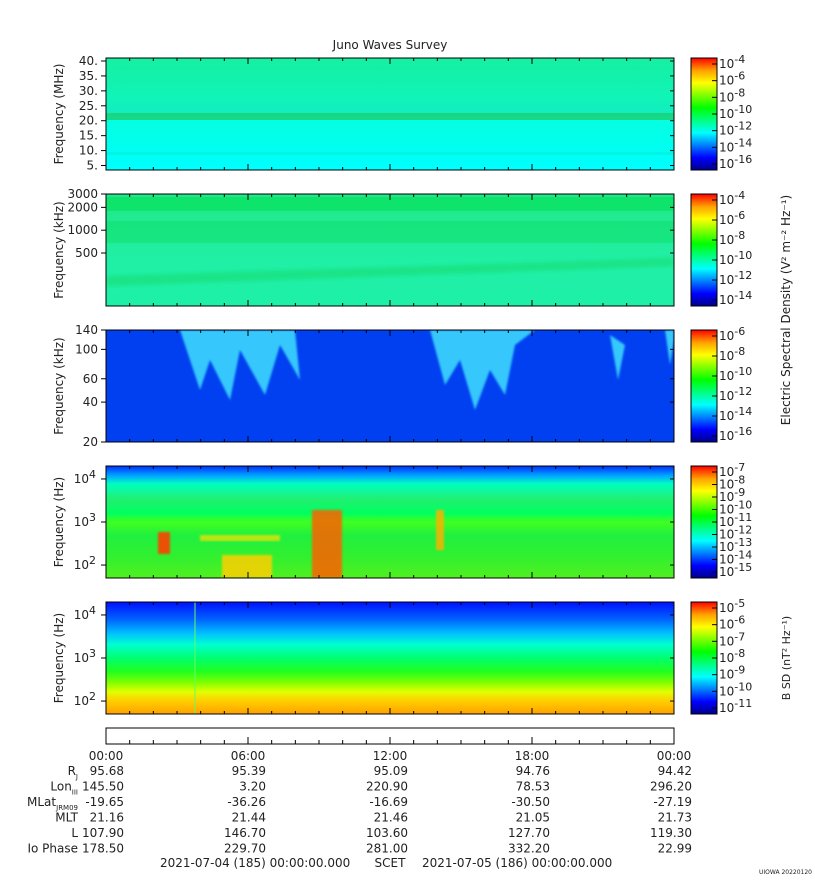 This screenshot has width=815, height=880. Describe the element at coordinates (59, 114) in the screenshot. I see `panel-1-ylabel: Frequency (MHz)` at that location.